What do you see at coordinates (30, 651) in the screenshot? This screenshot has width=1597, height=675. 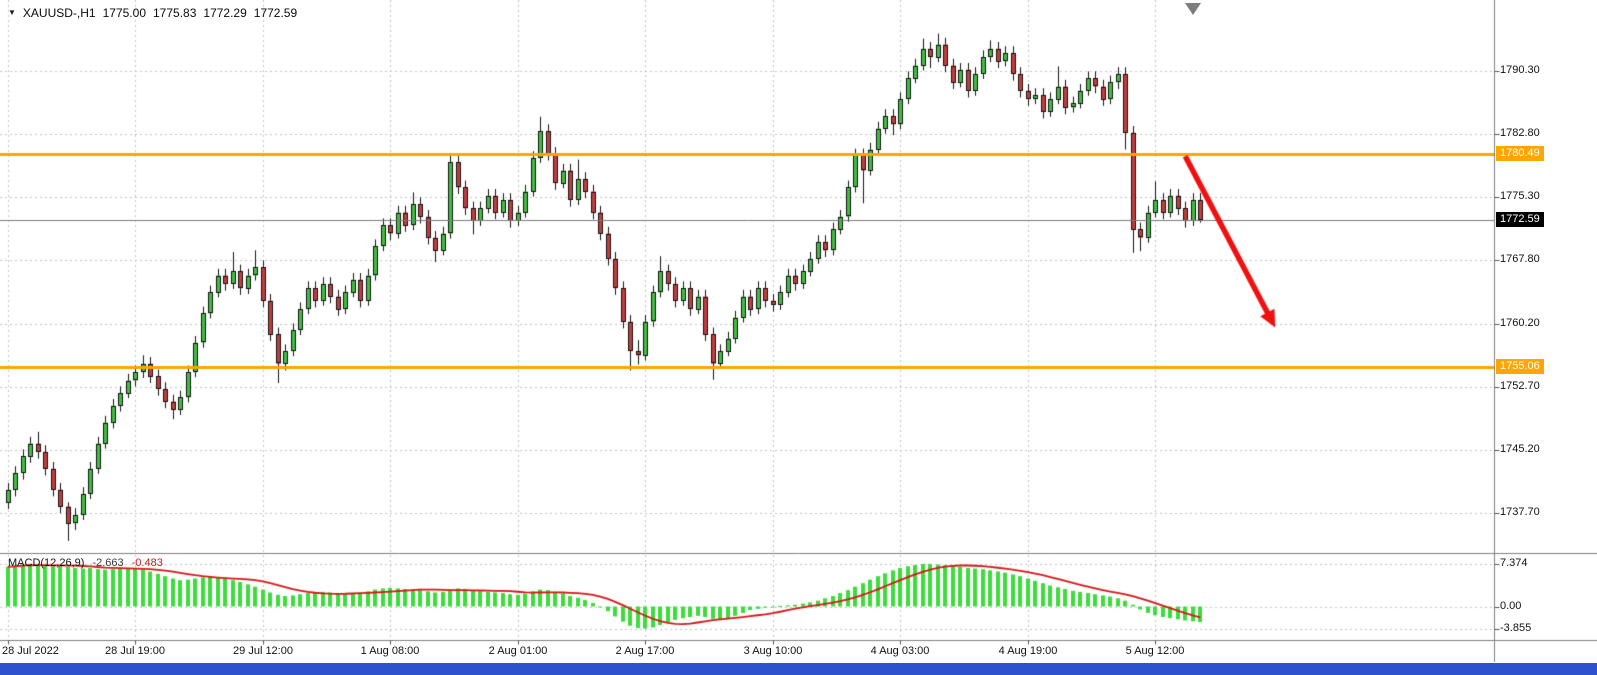 I see `date-axis-tick: 28 Jul 2022` at bounding box center [30, 651].